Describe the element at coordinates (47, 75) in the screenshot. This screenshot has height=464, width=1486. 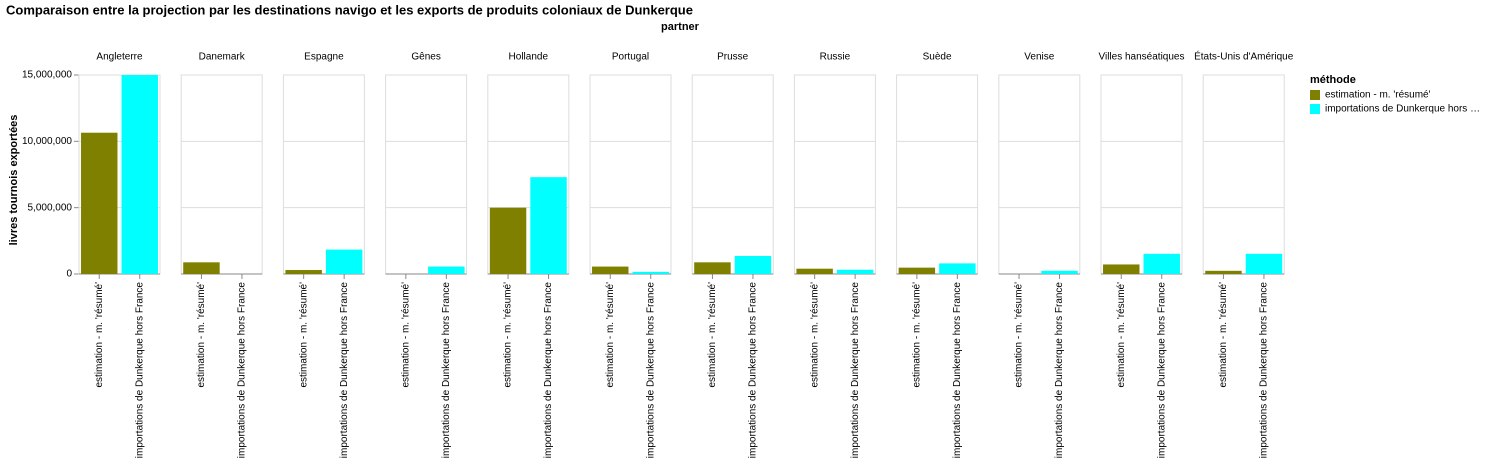
I see `y-tick-label: 15,000,000` at that location.